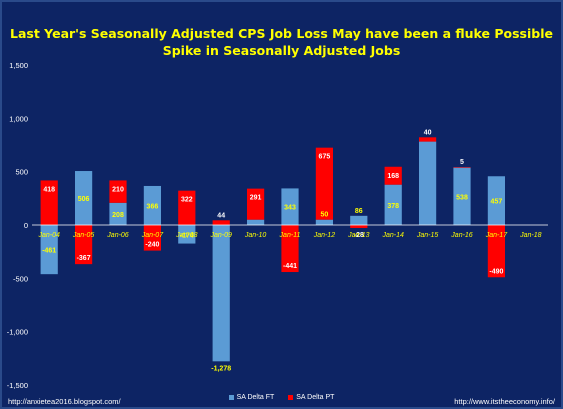 The image size is (563, 409). I want to click on x-tick-label: Jan-07, so click(153, 235).